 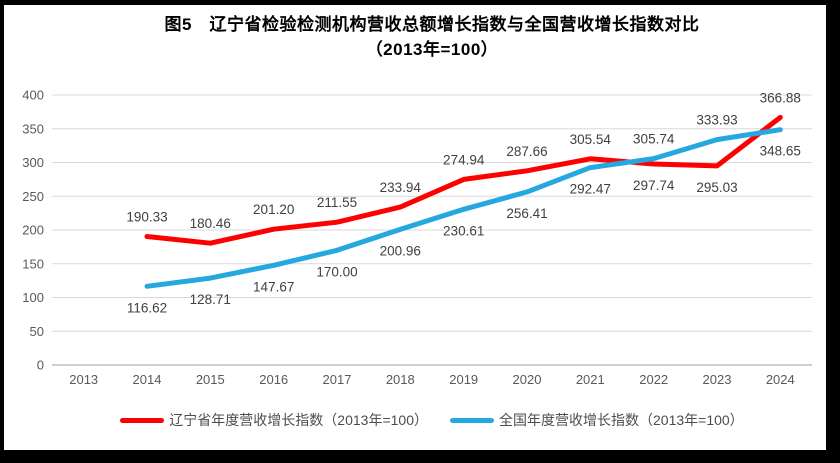 I want to click on data-label: 305.74, so click(x=654, y=139).